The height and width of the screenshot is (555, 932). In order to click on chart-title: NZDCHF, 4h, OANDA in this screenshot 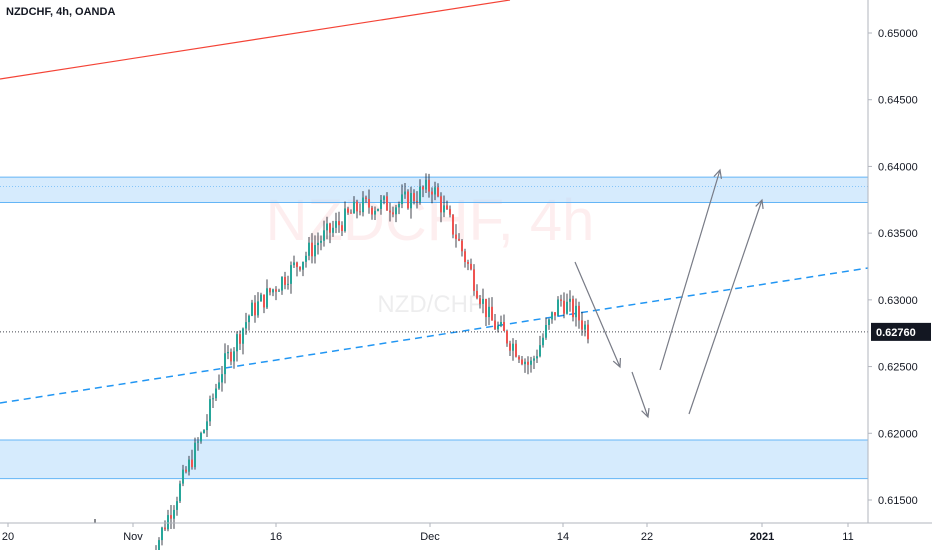, I will do `click(61, 12)`.